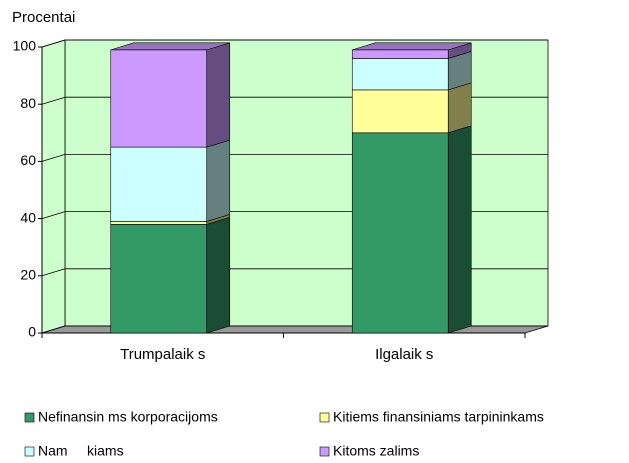  I want to click on y-tick-label: 80, so click(28, 103).